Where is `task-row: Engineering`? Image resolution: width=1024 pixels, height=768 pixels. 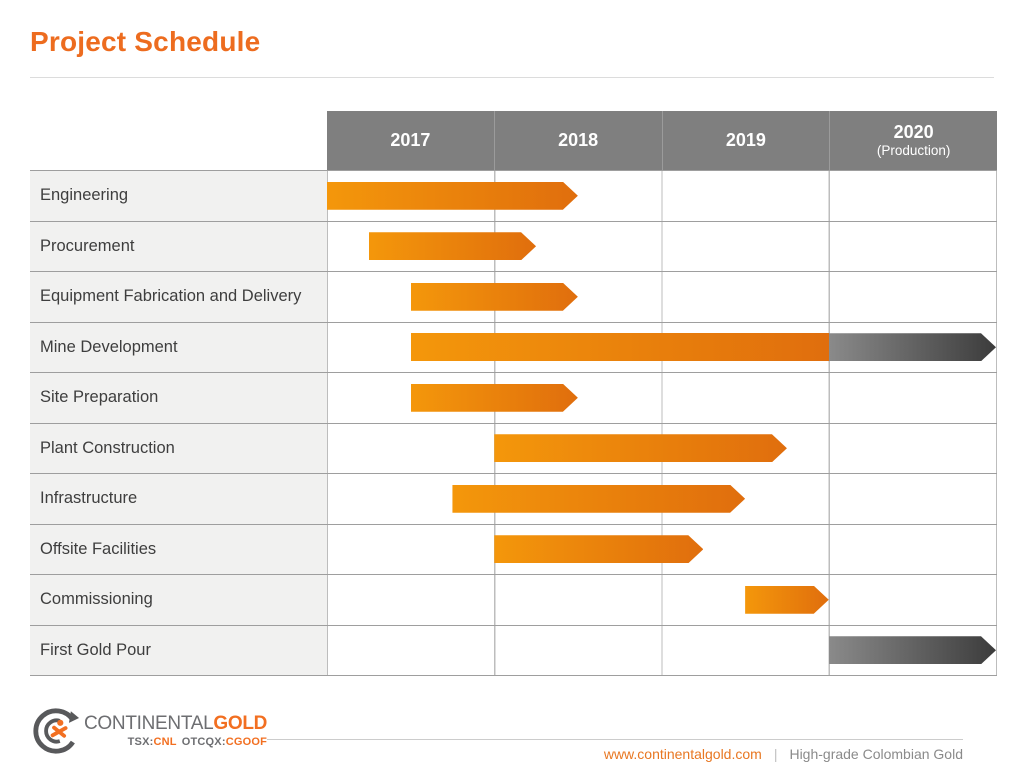 task-row: Engineering is located at coordinates (513, 195).